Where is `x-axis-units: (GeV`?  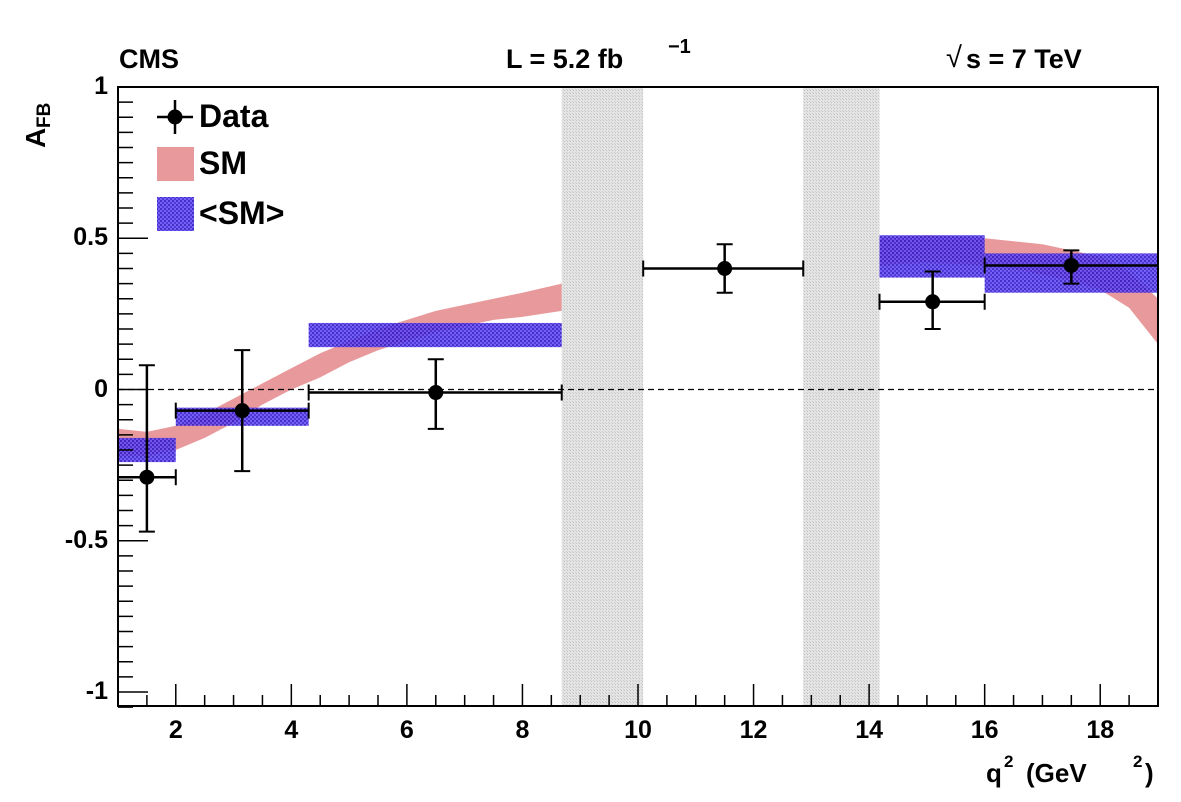
x-axis-units: (GeV is located at coordinates (1056, 773).